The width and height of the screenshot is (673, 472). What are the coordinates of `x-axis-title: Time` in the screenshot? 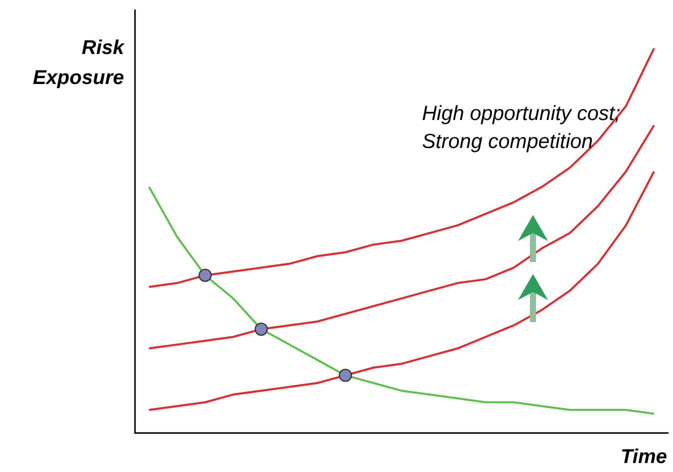 It's located at (643, 457).